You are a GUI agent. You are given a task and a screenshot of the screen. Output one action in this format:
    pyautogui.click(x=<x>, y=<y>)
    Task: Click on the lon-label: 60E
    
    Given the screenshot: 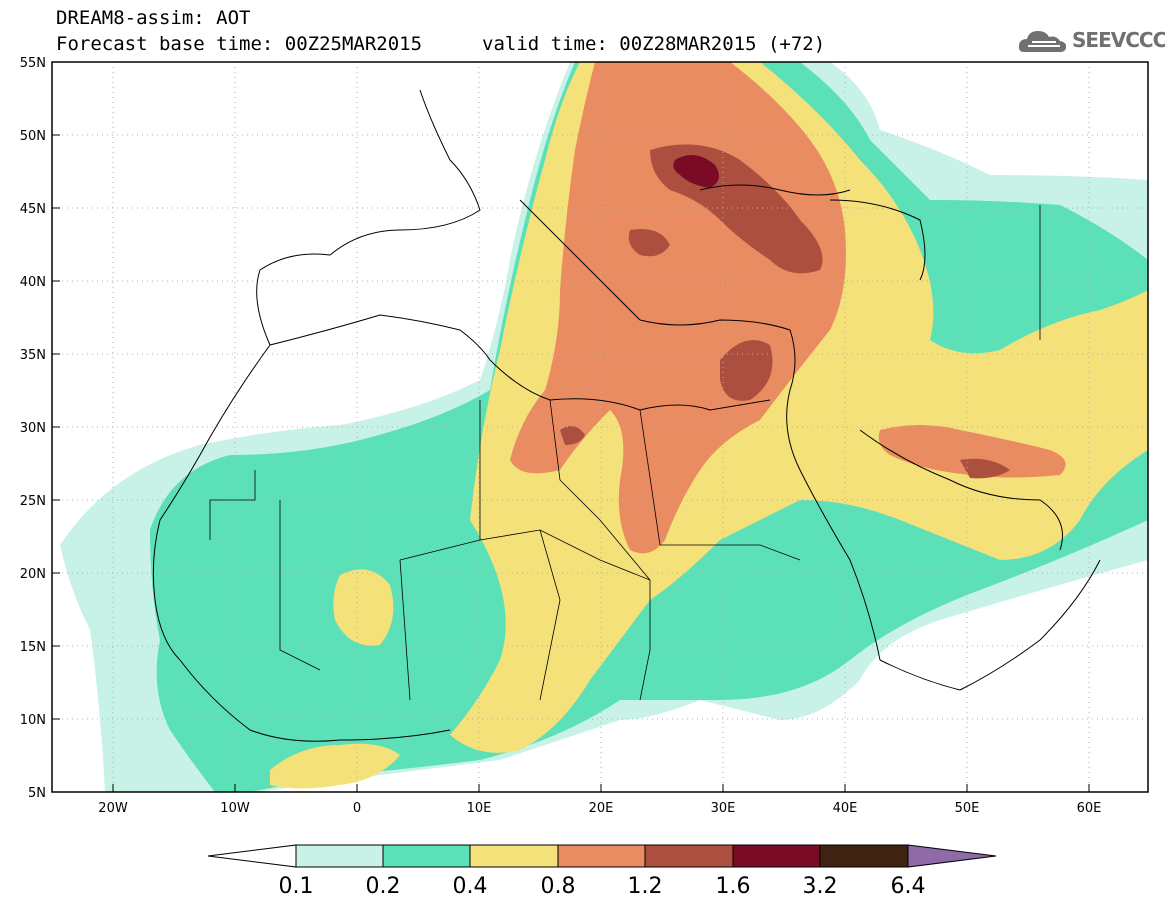 What is the action you would take?
    pyautogui.click(x=1089, y=808)
    